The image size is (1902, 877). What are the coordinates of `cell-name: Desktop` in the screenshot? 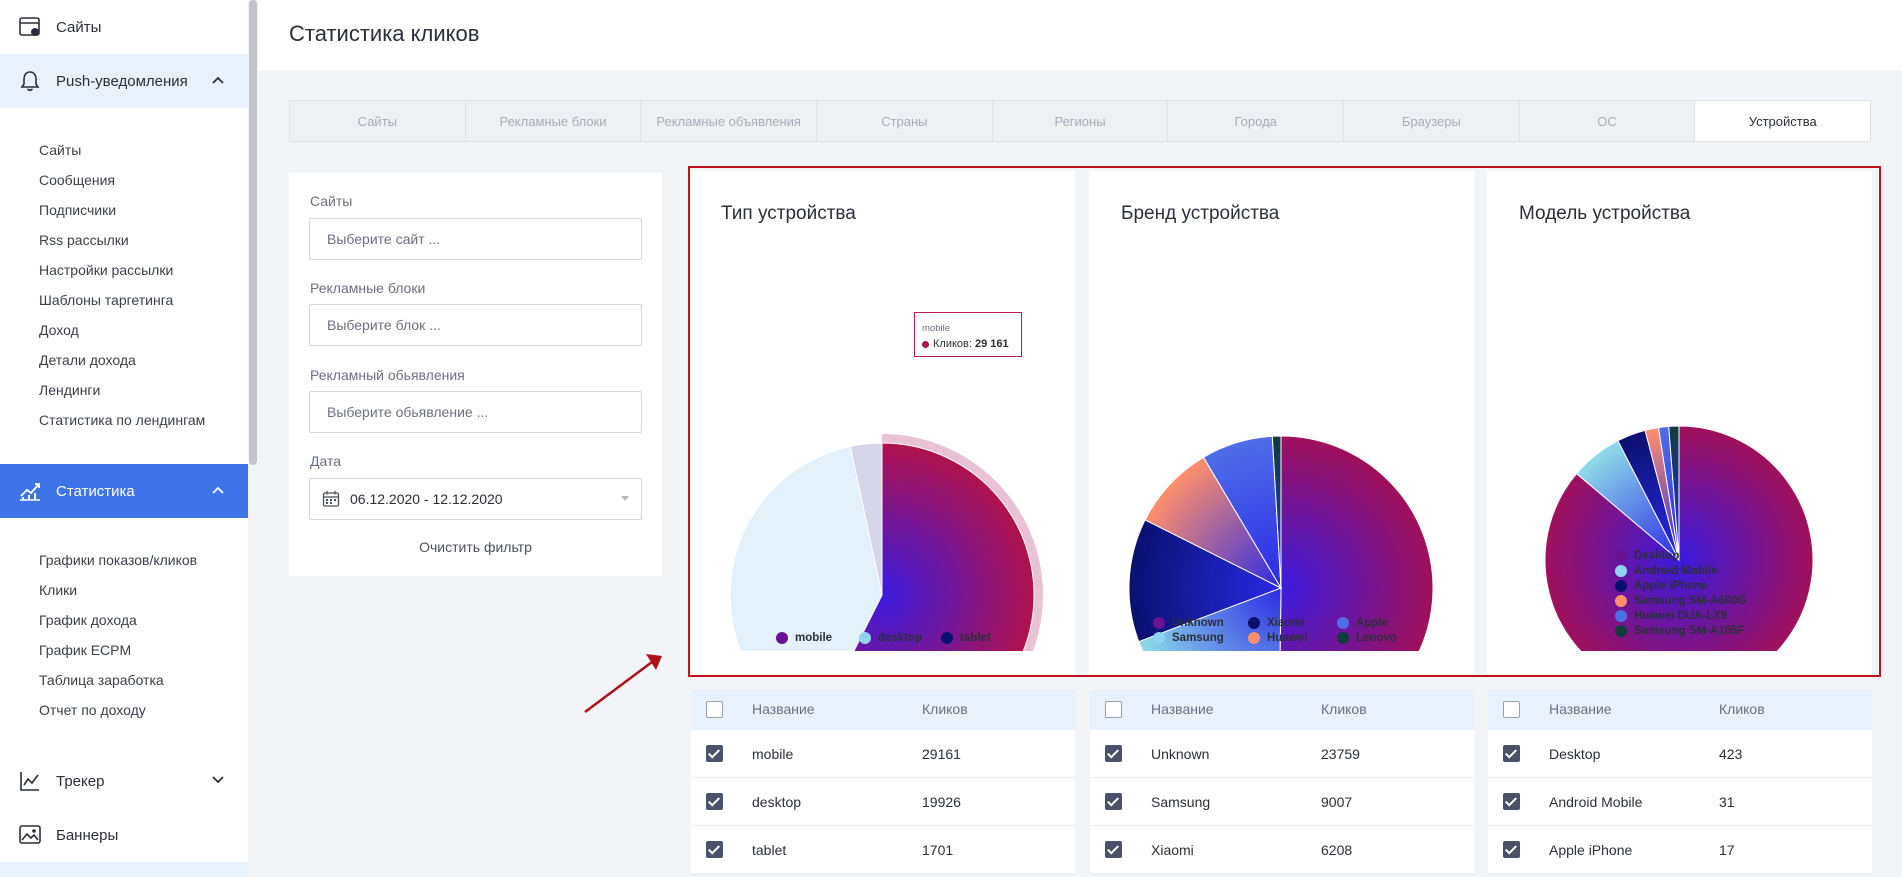 It's located at (1575, 754).